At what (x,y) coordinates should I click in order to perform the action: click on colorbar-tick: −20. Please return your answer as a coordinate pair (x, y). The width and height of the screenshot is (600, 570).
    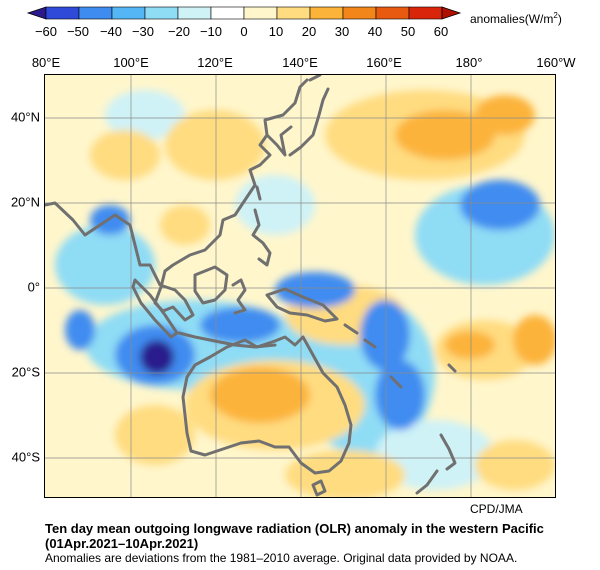
    Looking at the image, I should click on (179, 31).